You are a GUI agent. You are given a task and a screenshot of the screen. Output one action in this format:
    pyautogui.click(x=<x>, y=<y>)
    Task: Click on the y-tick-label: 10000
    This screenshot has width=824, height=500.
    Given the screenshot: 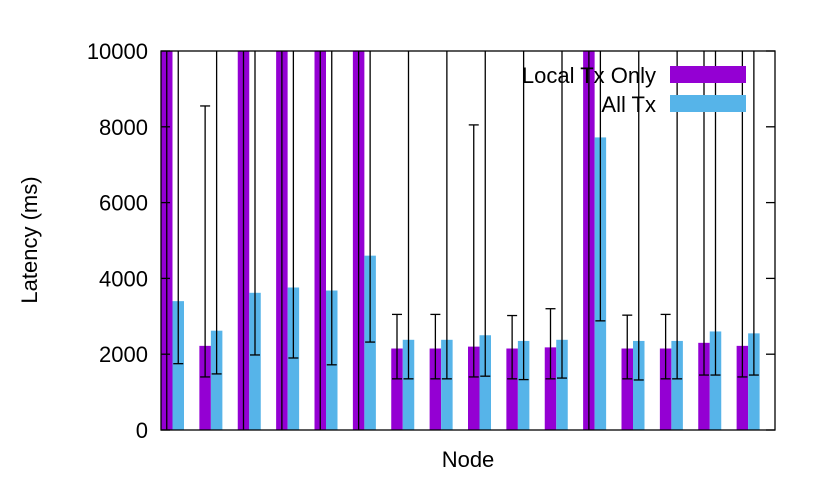 What is the action you would take?
    pyautogui.click(x=117, y=51)
    